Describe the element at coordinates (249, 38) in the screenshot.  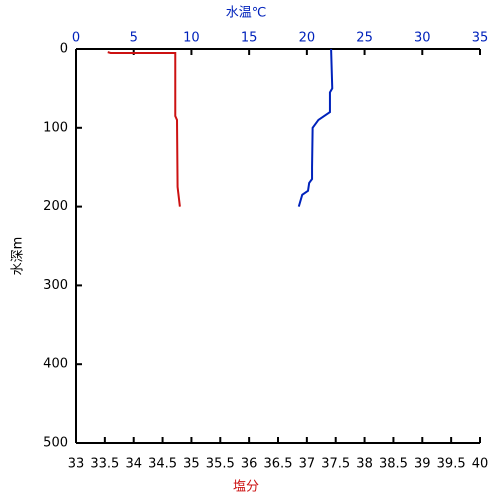
I see `x2-tick-label: 15` at that location.